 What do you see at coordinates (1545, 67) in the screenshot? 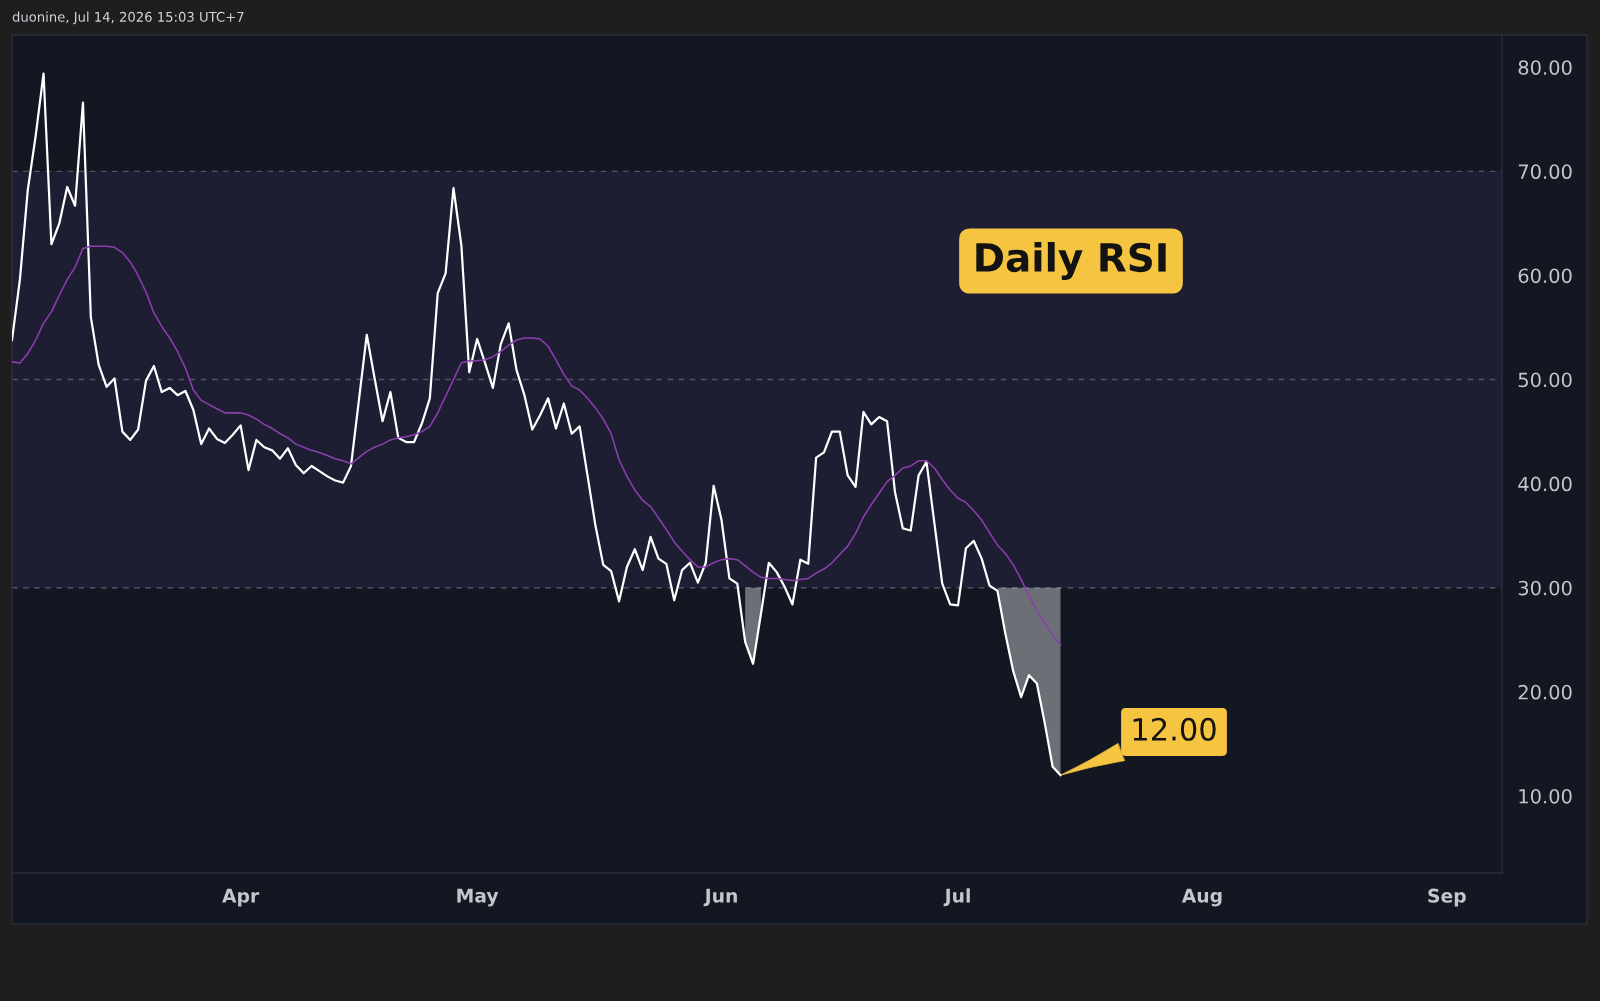
I see `y-tick-label: 80.00` at bounding box center [1545, 67].